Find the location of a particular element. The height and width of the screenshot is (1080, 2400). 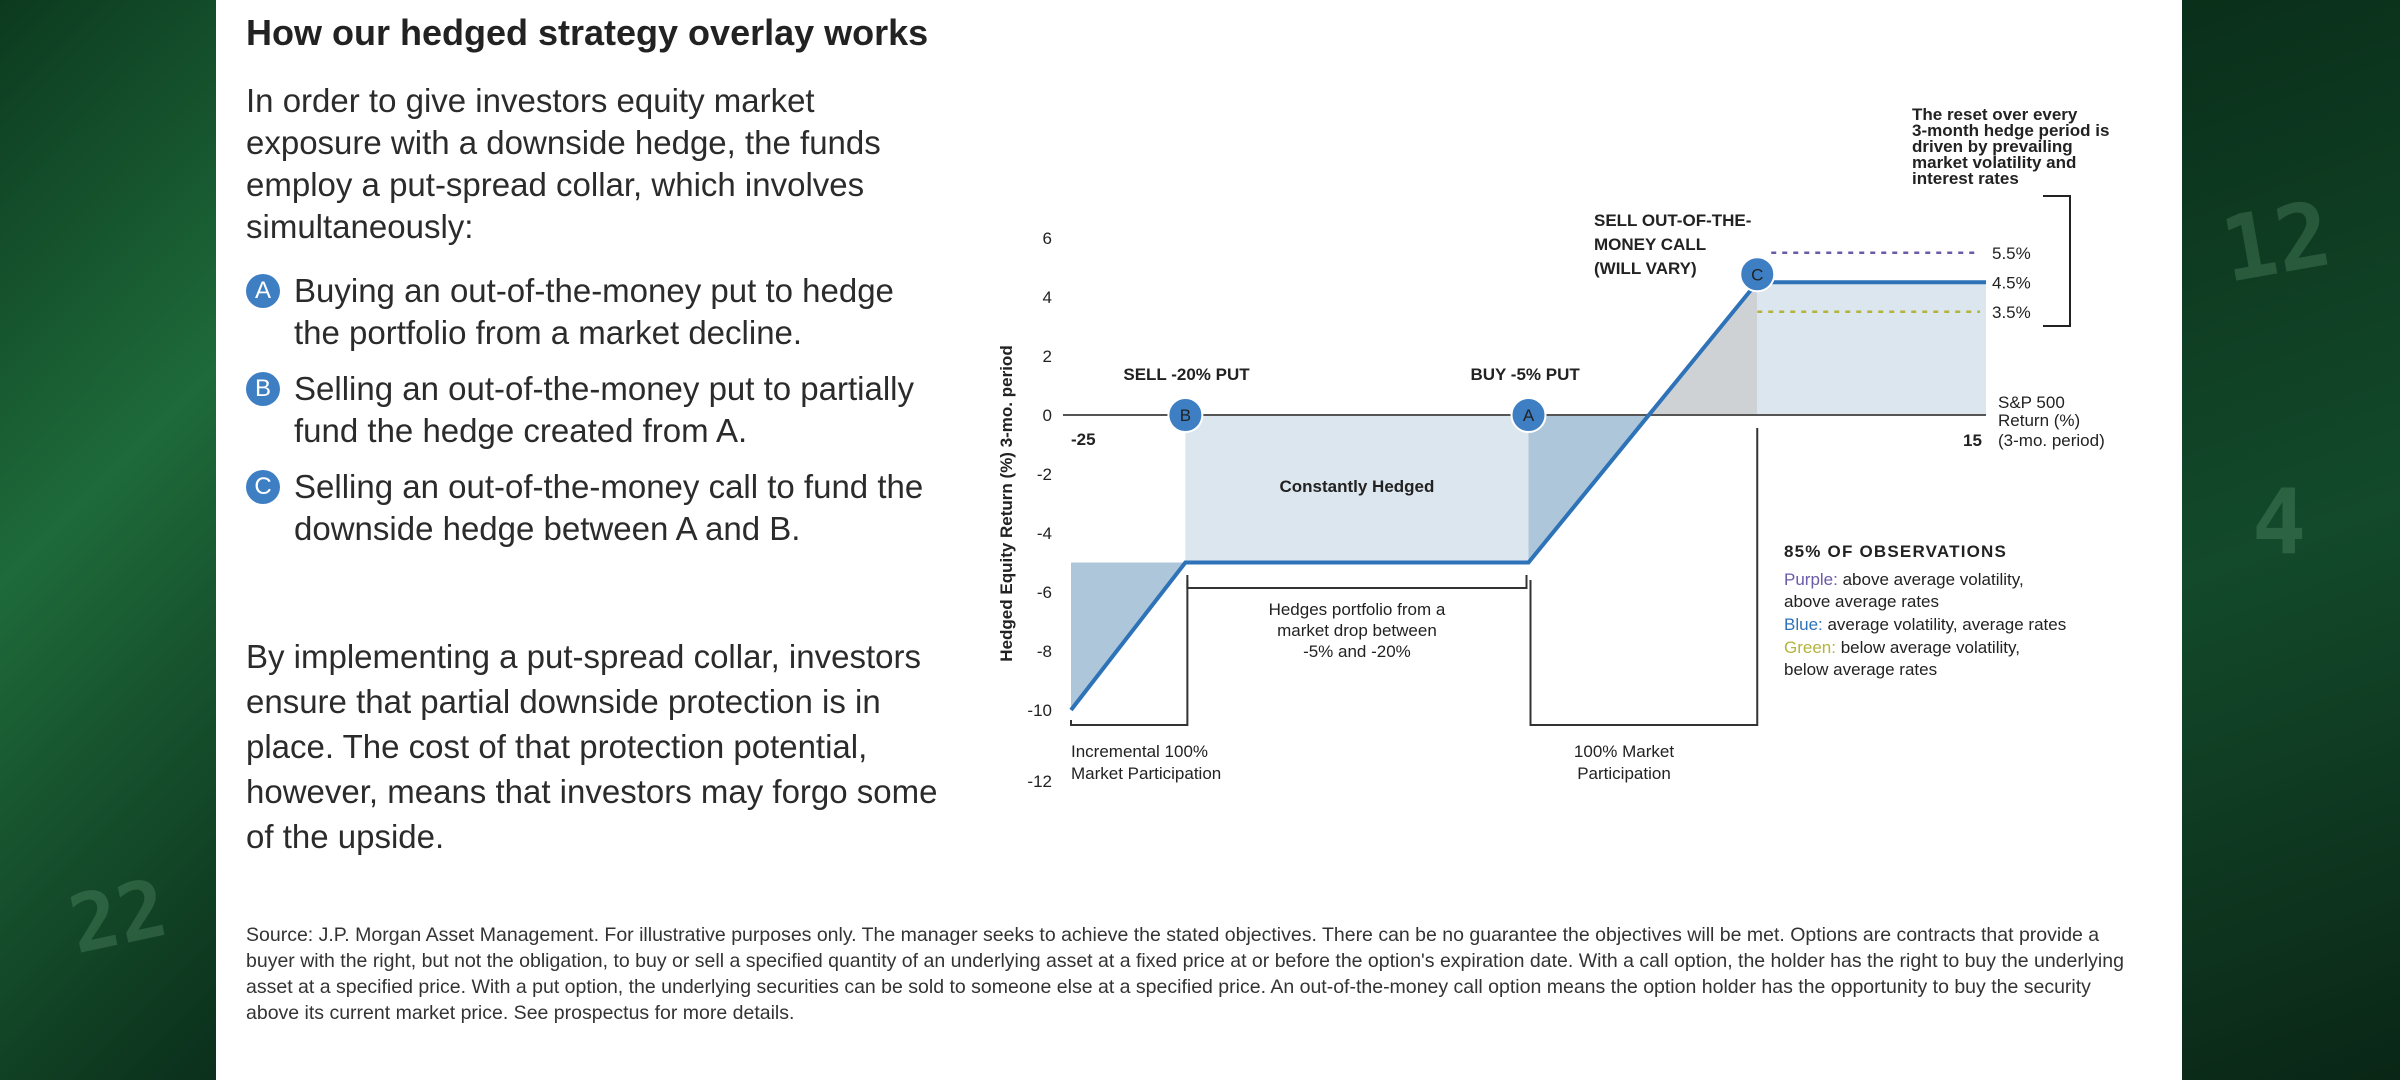

background-right: 12 4 is located at coordinates (2291, 540).